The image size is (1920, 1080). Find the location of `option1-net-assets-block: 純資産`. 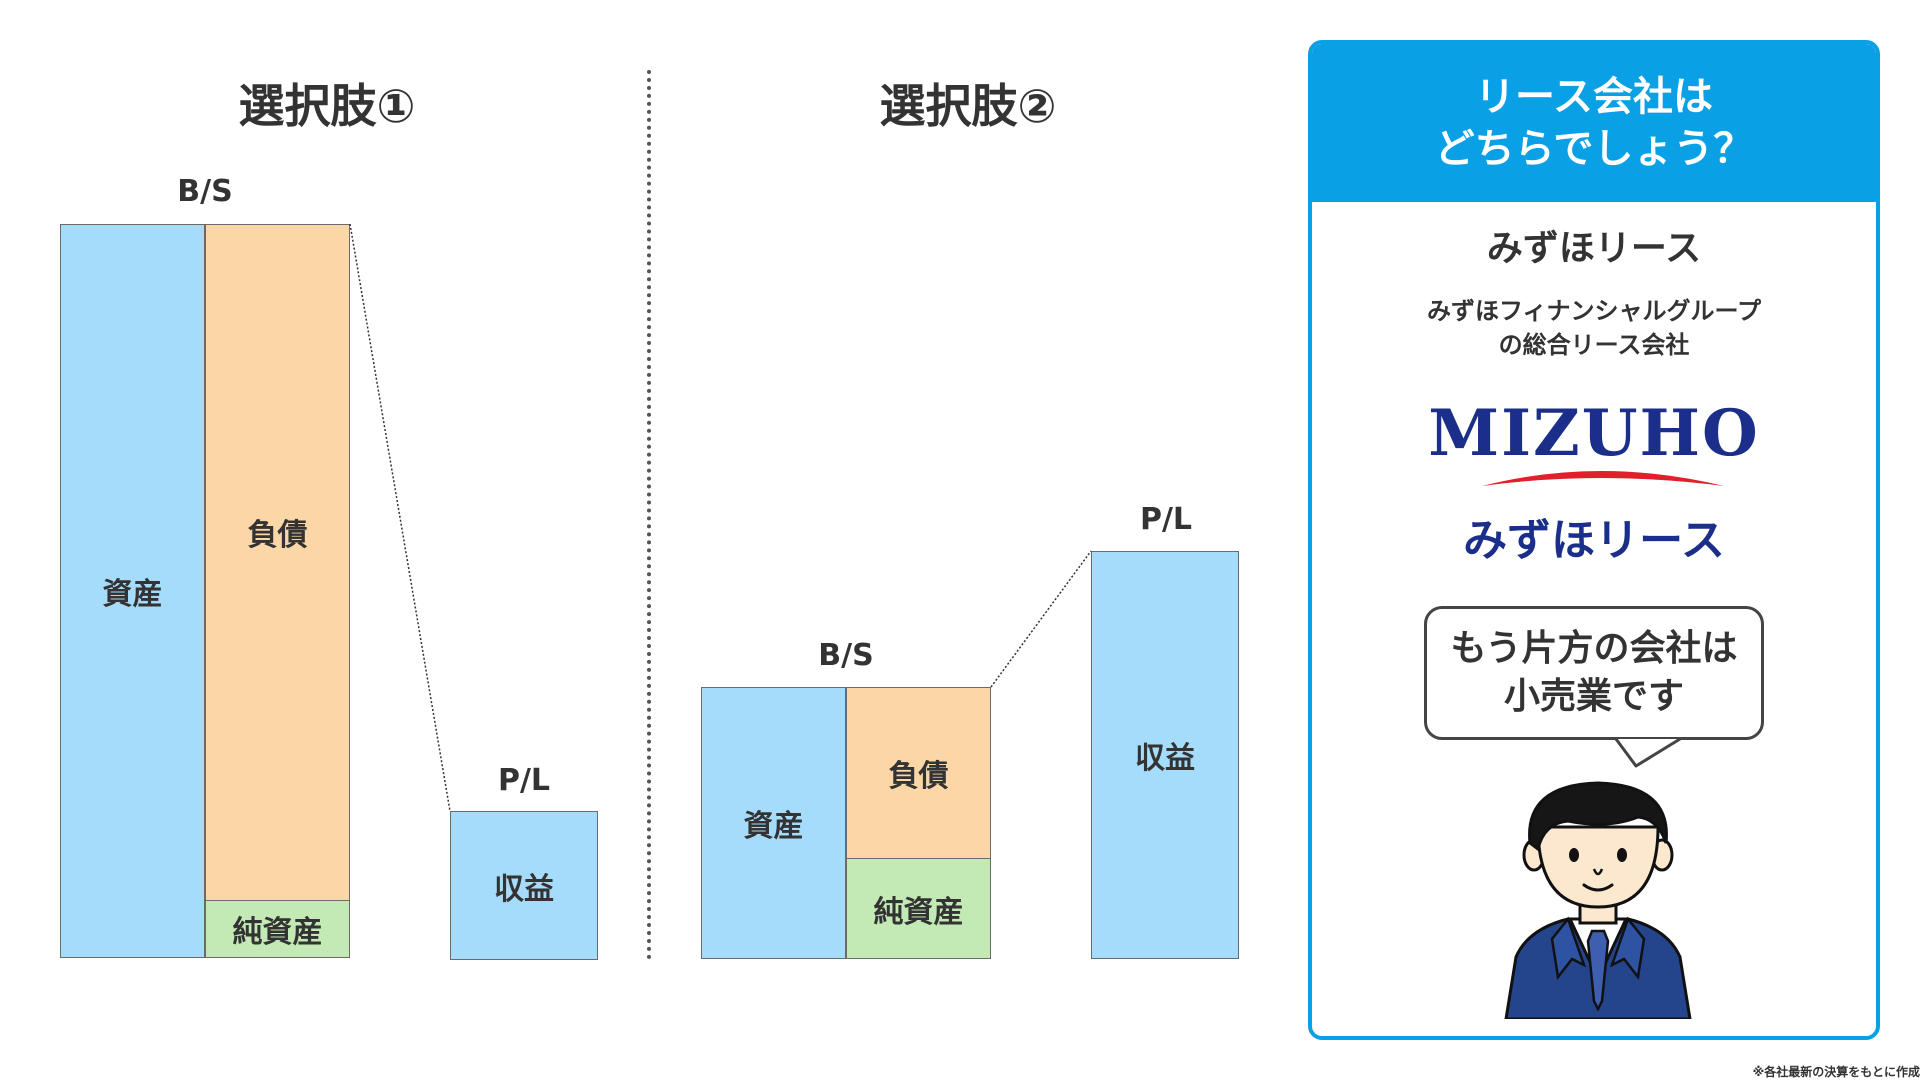

option1-net-assets-block: 純資産 is located at coordinates (277, 929).